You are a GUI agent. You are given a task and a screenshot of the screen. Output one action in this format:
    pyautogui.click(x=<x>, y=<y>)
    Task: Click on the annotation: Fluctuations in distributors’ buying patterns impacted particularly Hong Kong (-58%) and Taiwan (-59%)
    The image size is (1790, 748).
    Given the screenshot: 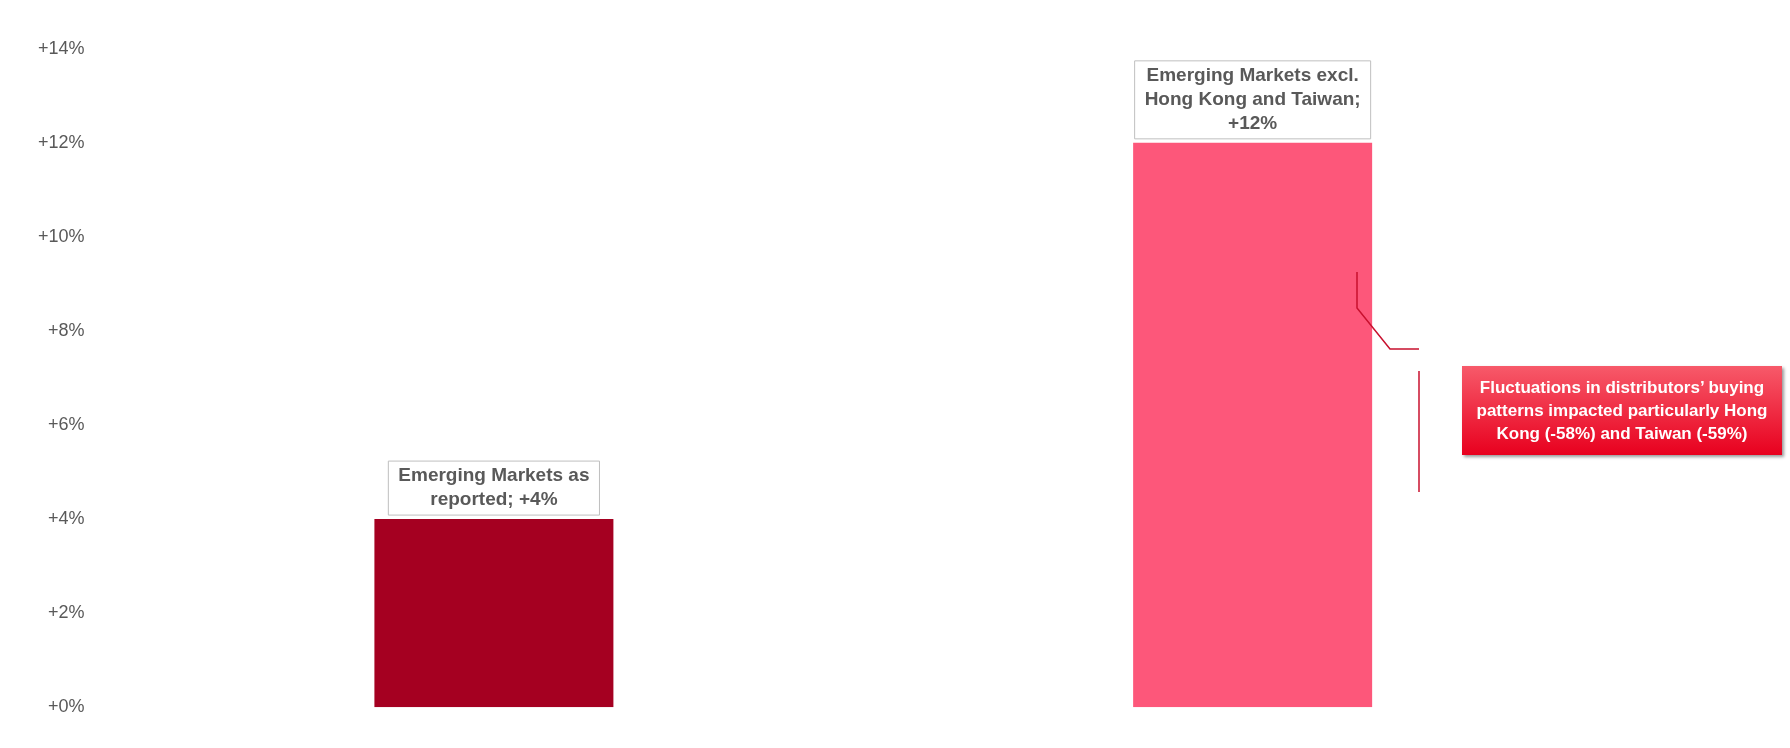 What is the action you would take?
    pyautogui.click(x=1622, y=410)
    